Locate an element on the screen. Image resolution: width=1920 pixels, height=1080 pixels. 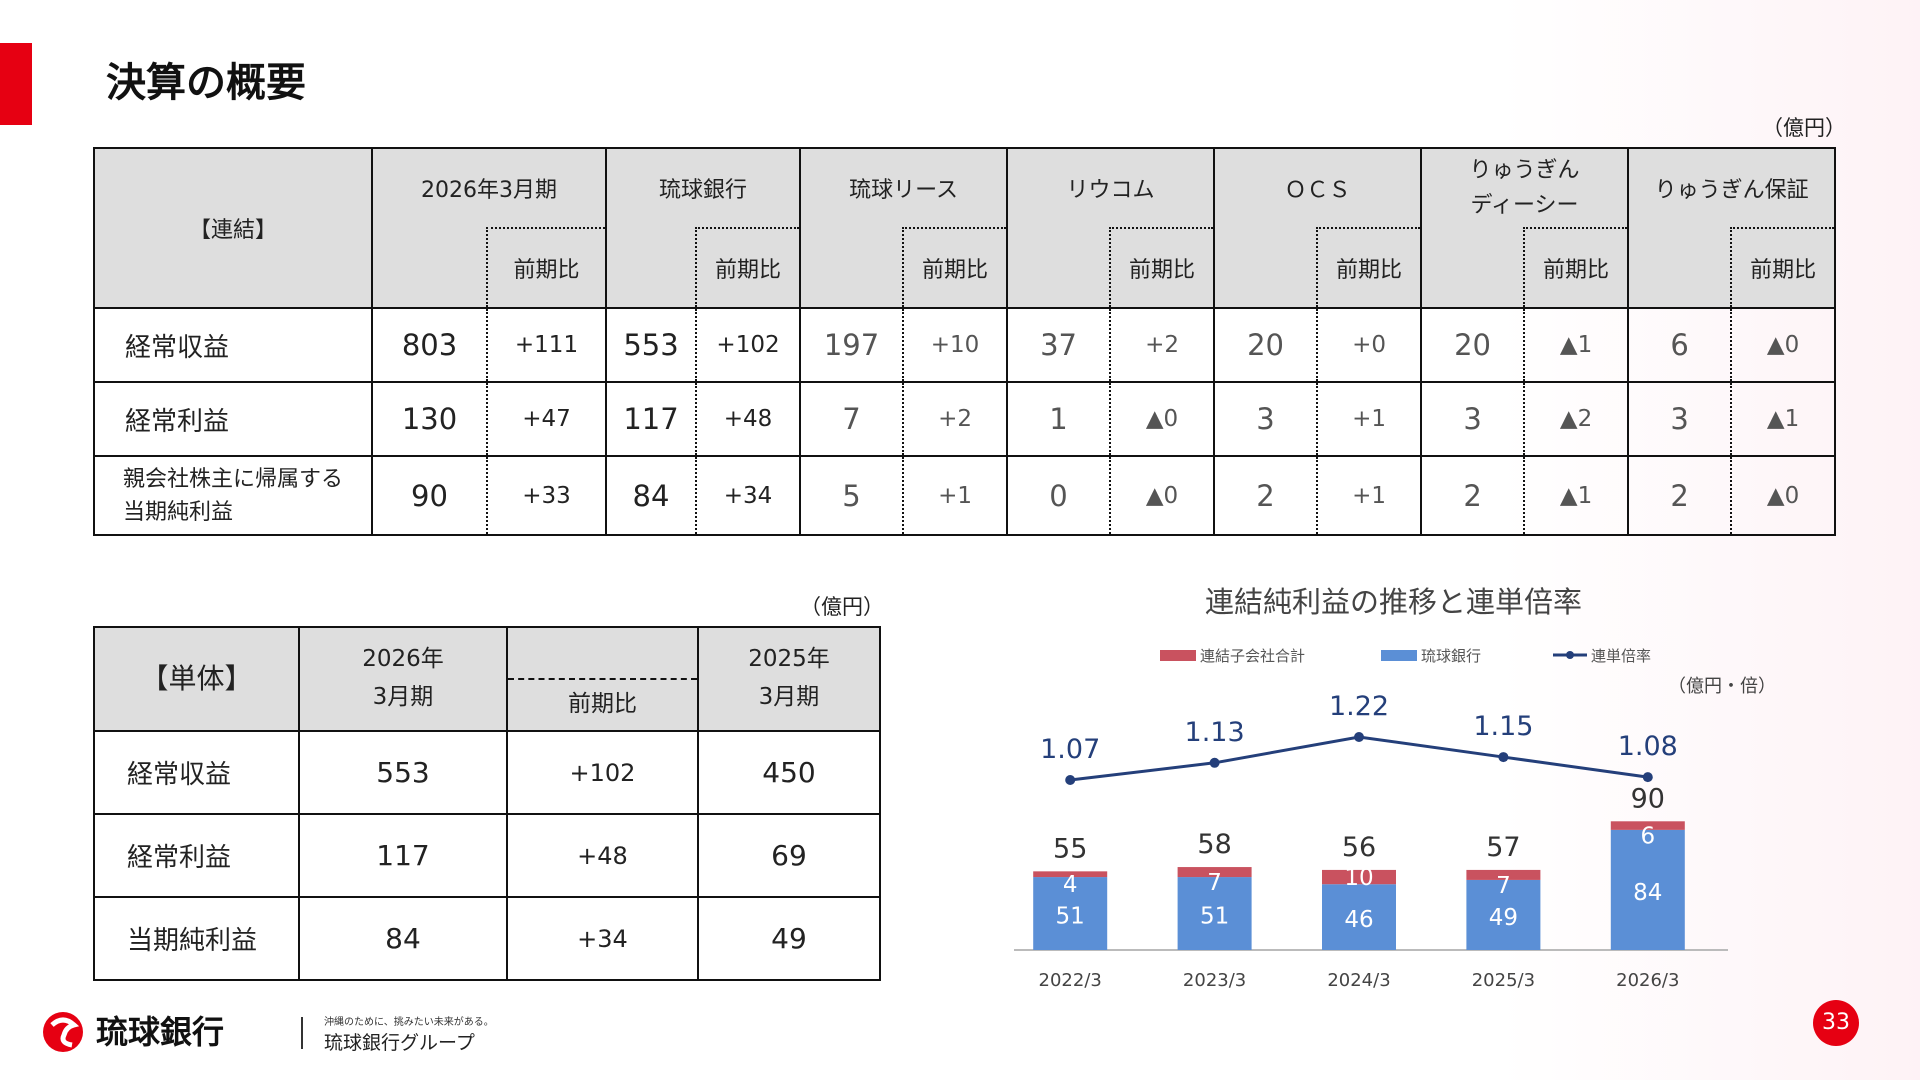
yoy-cell: +1 is located at coordinates (1369, 495).